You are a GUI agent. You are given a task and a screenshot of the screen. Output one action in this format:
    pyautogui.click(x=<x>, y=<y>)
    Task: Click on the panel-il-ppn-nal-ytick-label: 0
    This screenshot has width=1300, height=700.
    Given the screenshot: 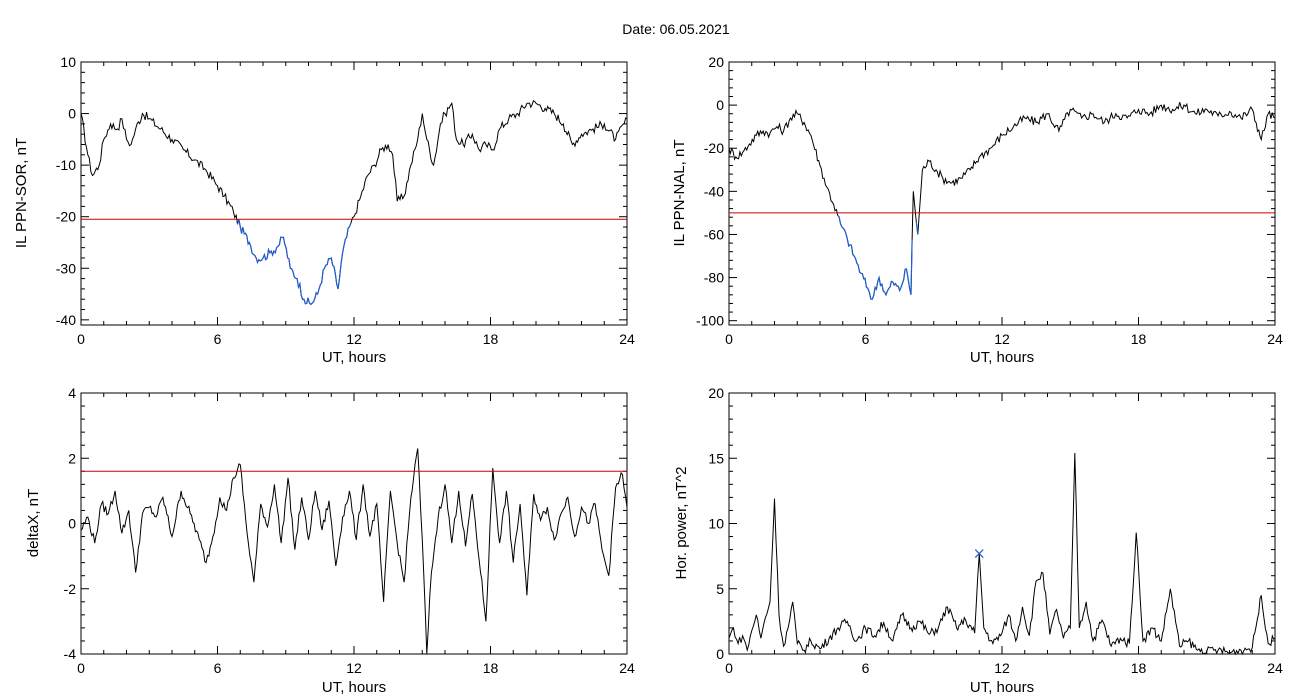 What is the action you would take?
    pyautogui.click(x=720, y=105)
    